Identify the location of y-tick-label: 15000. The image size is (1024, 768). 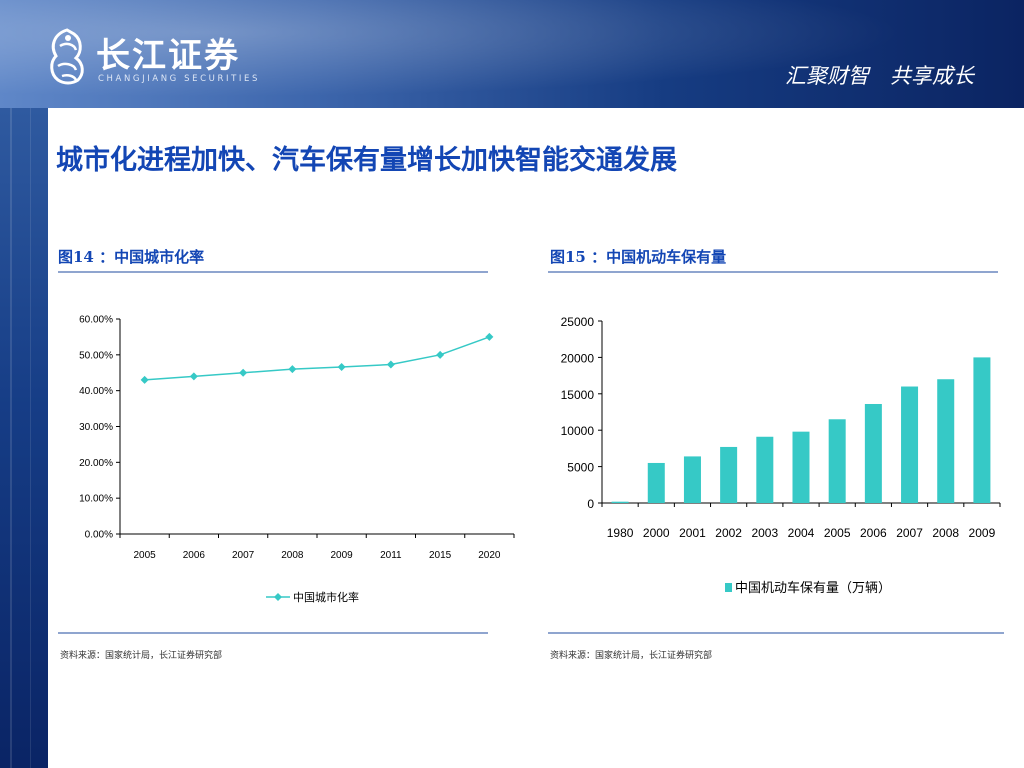
(578, 395).